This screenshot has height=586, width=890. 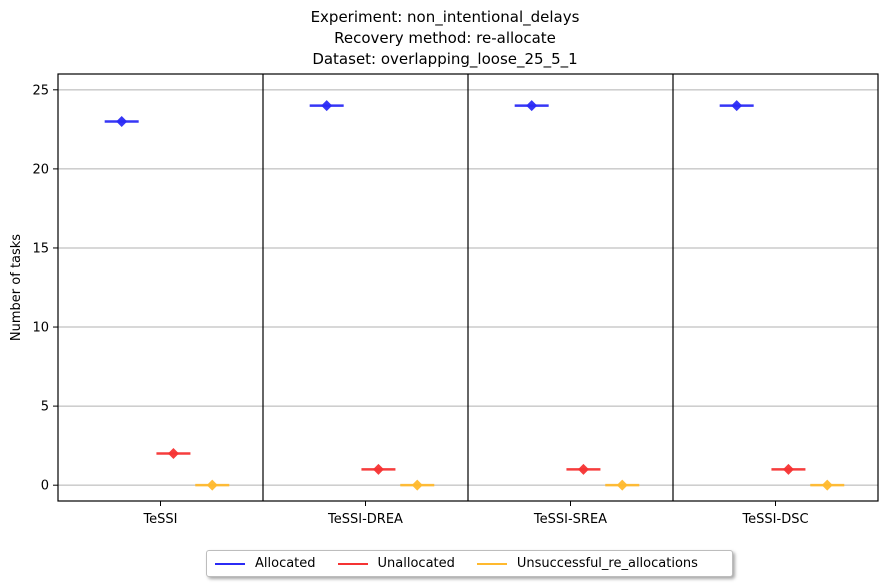 What do you see at coordinates (365, 519) in the screenshot?
I see `x-tick-label-TeSSI-DREA: TeSSI-DREA` at bounding box center [365, 519].